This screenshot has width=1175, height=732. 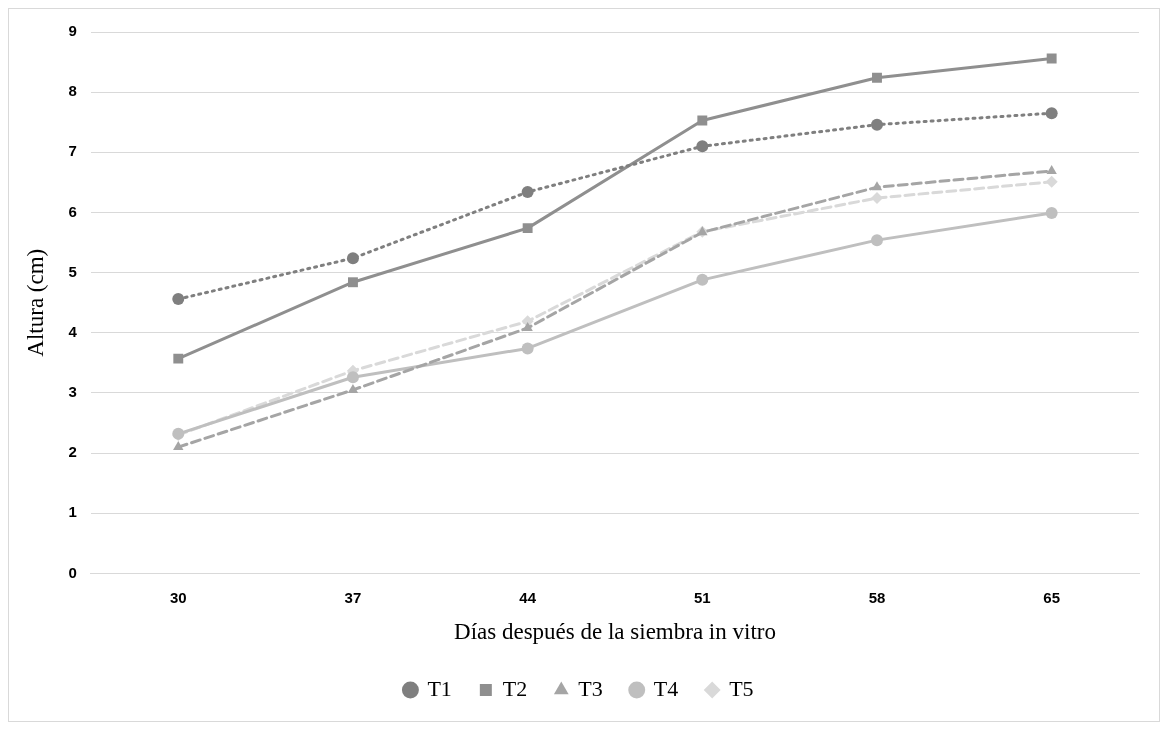 I want to click on x-tick-label: 30, so click(x=178, y=597).